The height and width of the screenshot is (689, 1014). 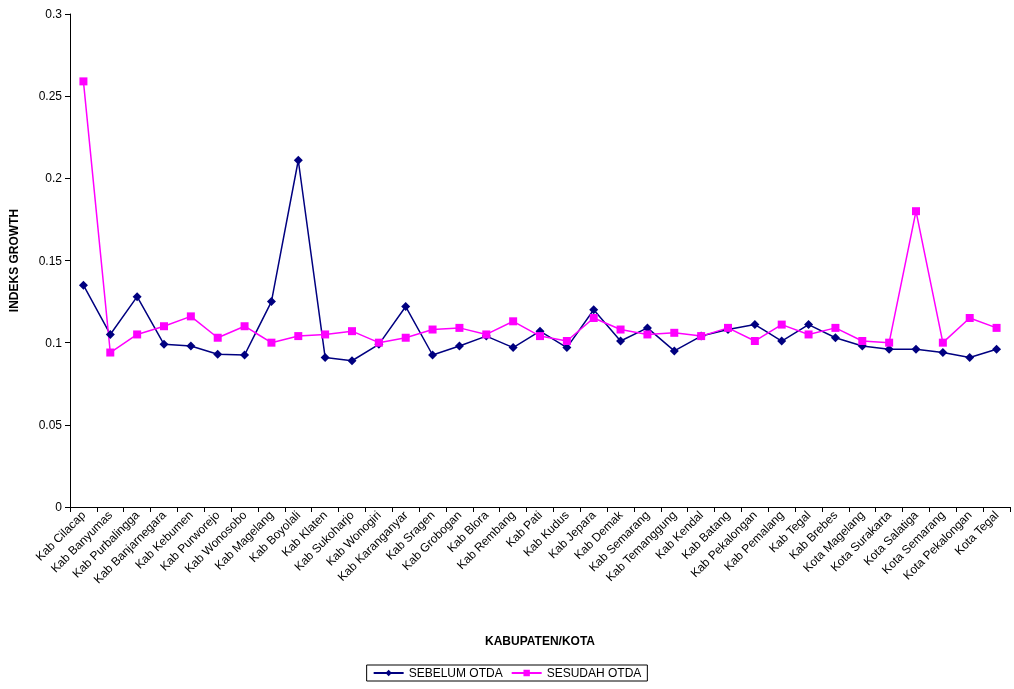 I want to click on y-tick-label: 0.1, so click(x=54, y=342).